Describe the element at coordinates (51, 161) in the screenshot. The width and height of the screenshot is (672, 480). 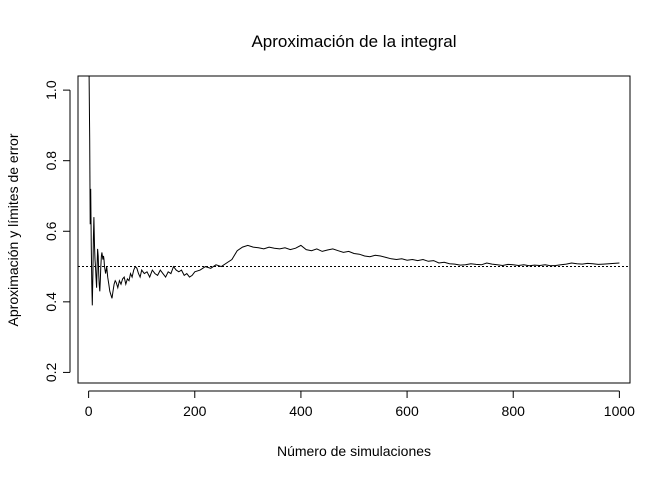
I see `y-tick-label: 0.8` at that location.